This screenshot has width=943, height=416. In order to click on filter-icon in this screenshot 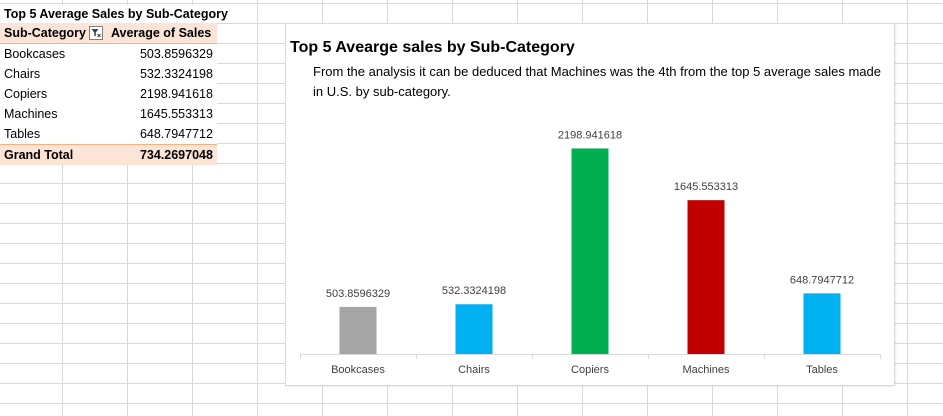, I will do `click(95, 32)`.